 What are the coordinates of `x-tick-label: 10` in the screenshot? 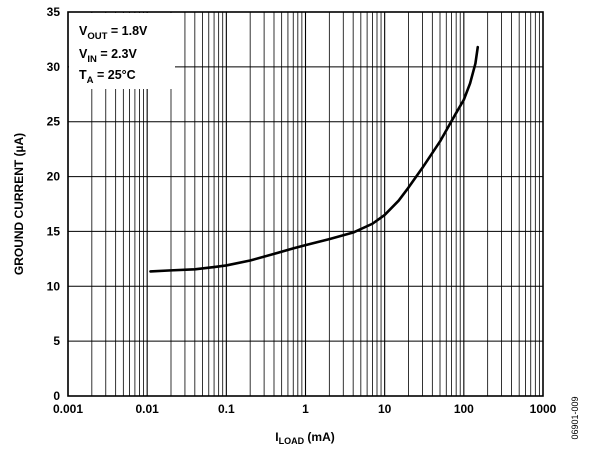 It's located at (385, 409).